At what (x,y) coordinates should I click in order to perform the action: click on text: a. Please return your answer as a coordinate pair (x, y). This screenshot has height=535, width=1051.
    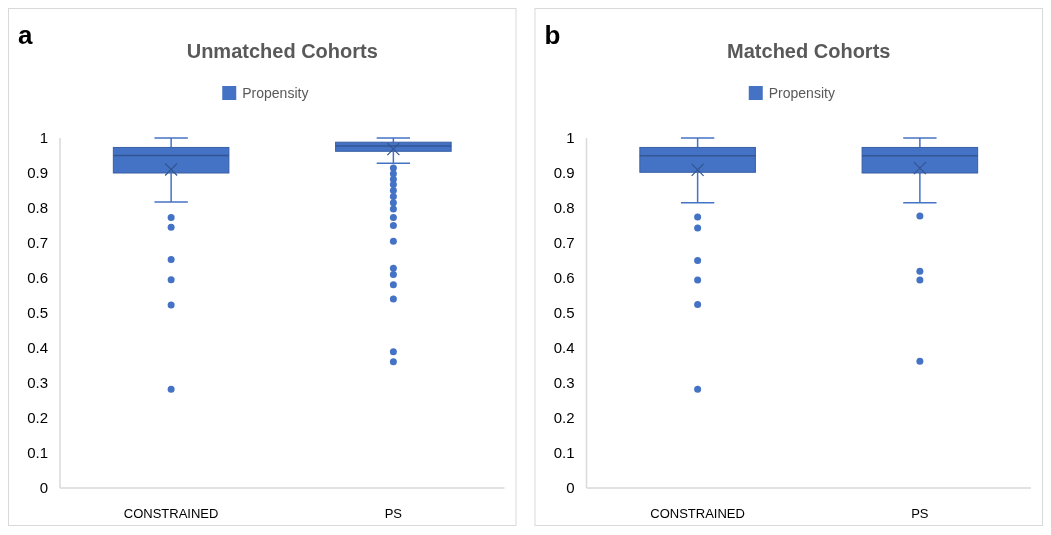
    Looking at the image, I should click on (25, 35).